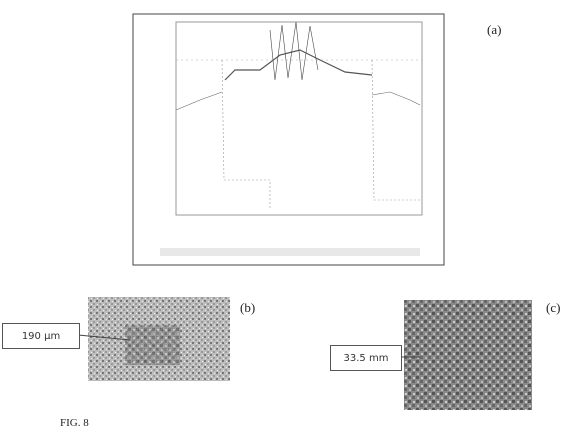 The width and height of the screenshot is (576, 437). I want to click on figure-caption: FIG. 8, so click(74, 423).